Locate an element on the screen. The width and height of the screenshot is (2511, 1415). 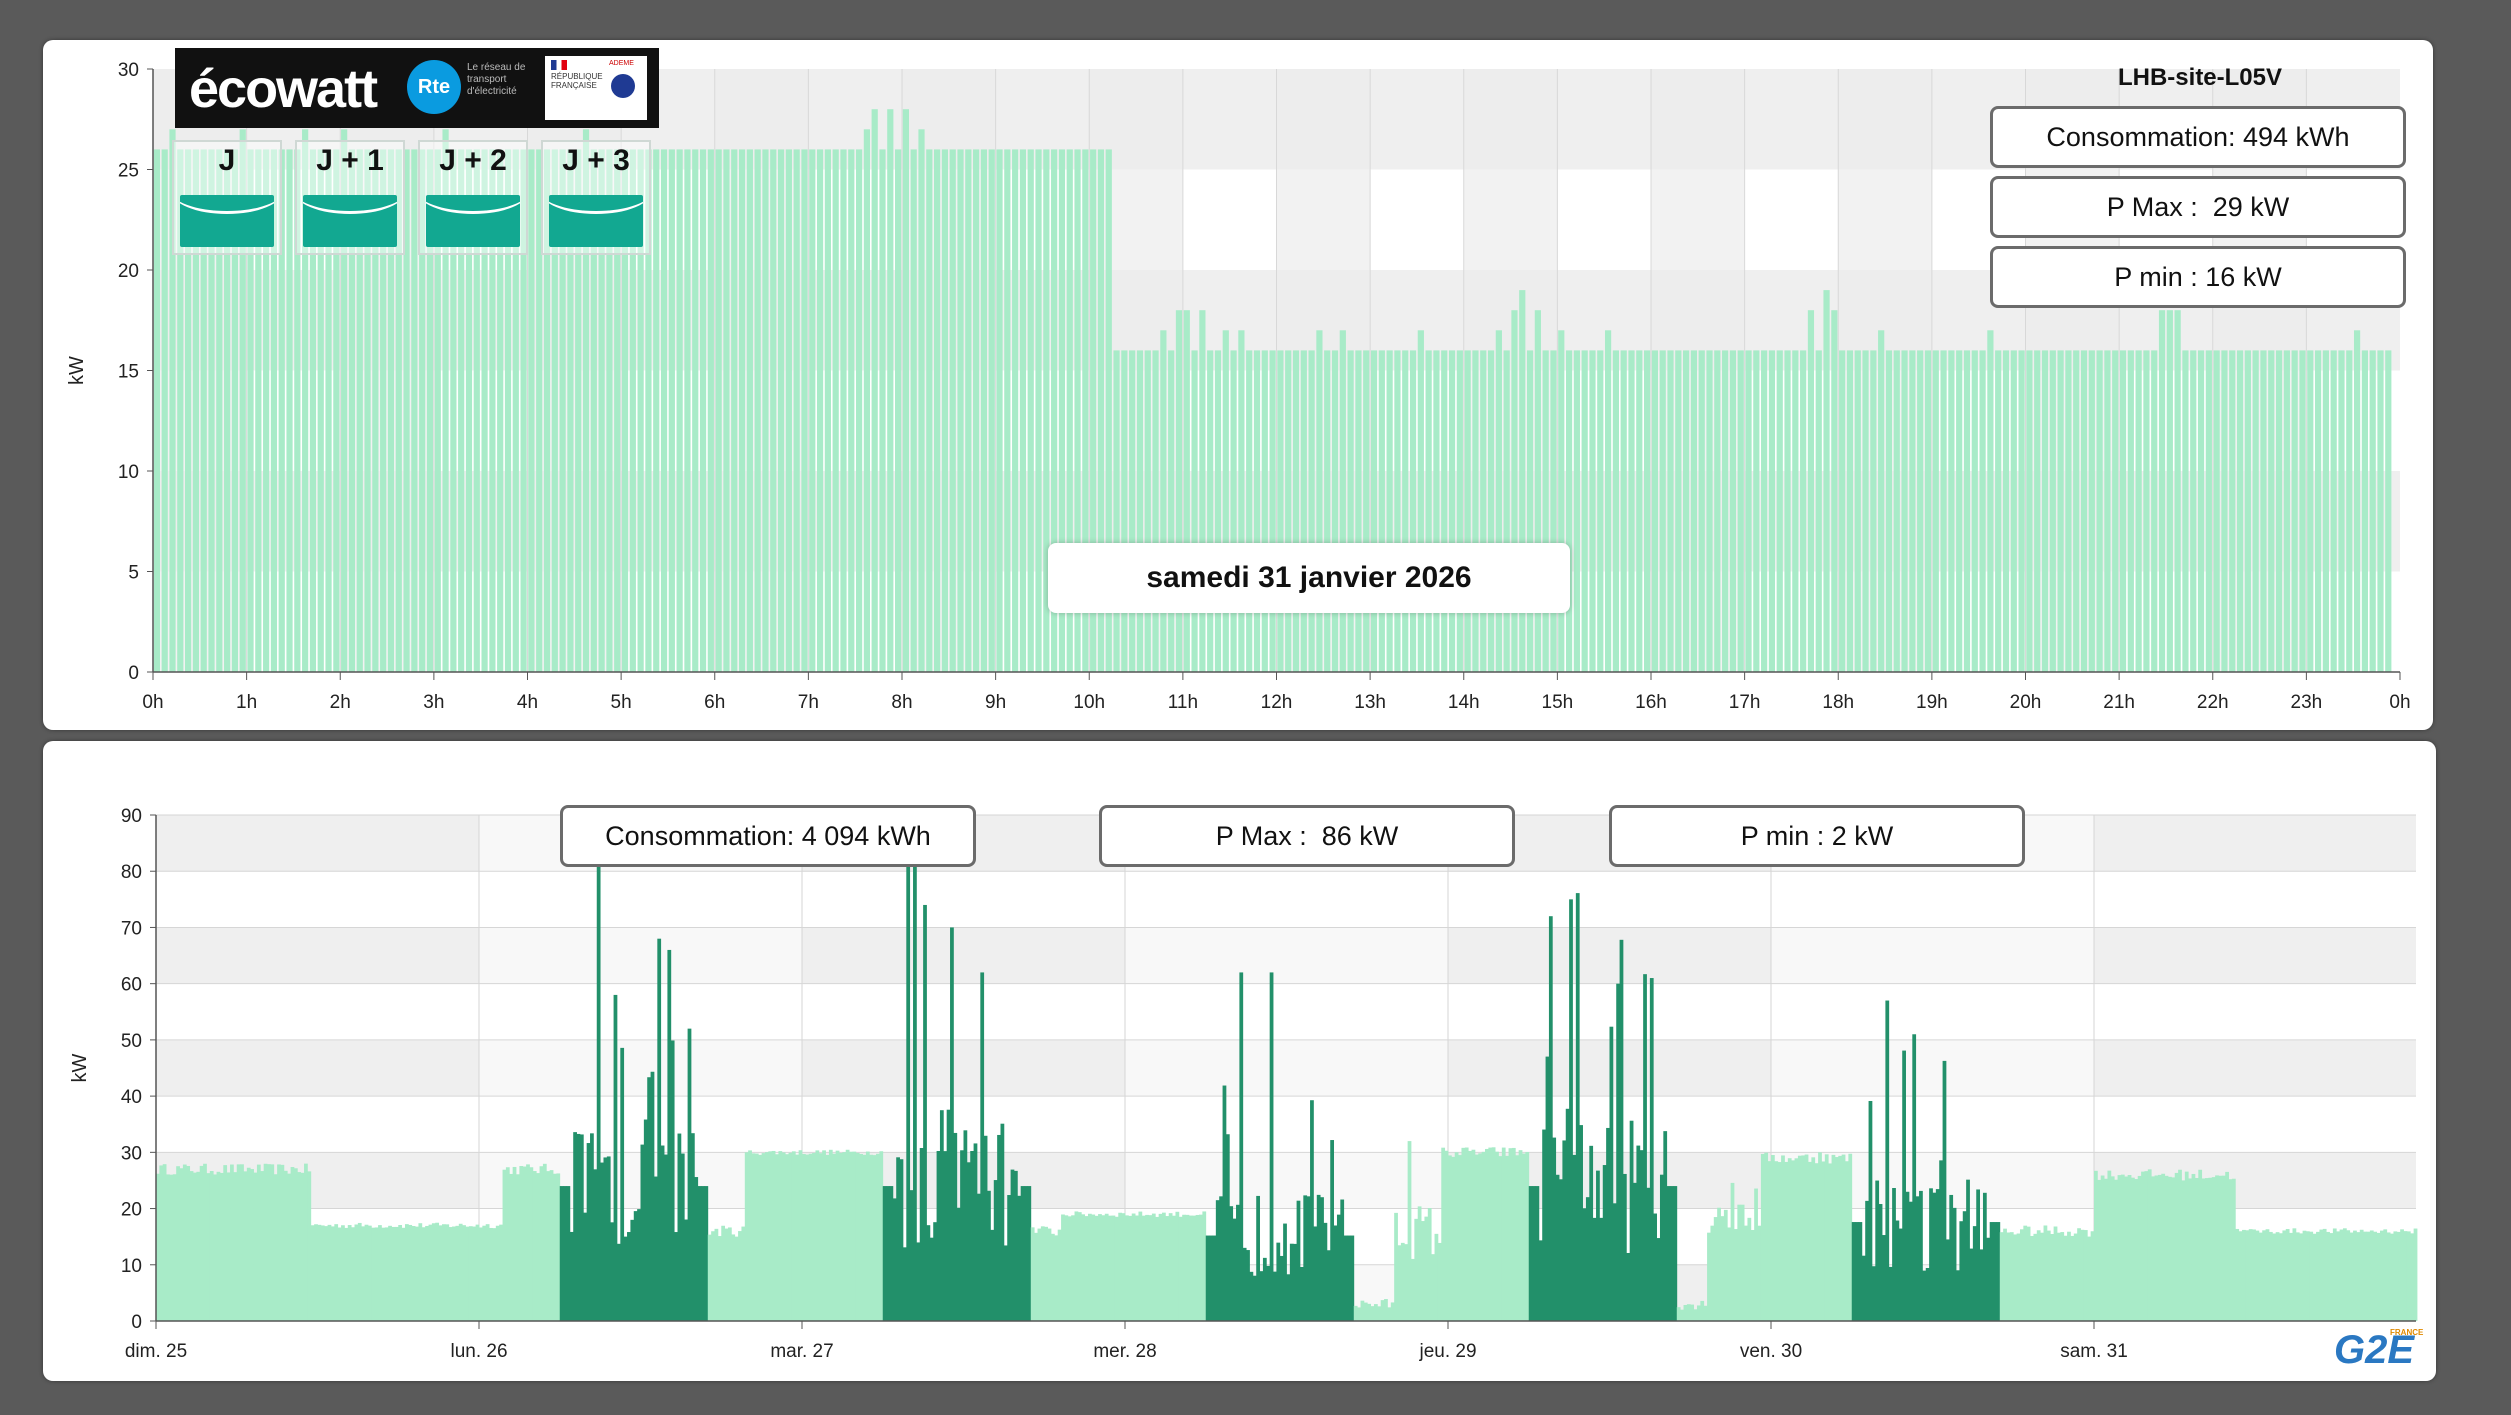
daily-ylabel: kW is located at coordinates (77, 370).